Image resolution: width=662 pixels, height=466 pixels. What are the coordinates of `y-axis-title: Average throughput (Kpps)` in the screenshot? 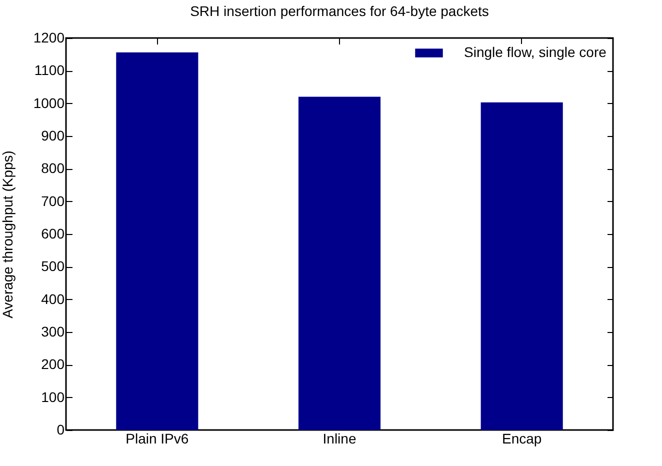 It's located at (8, 234).